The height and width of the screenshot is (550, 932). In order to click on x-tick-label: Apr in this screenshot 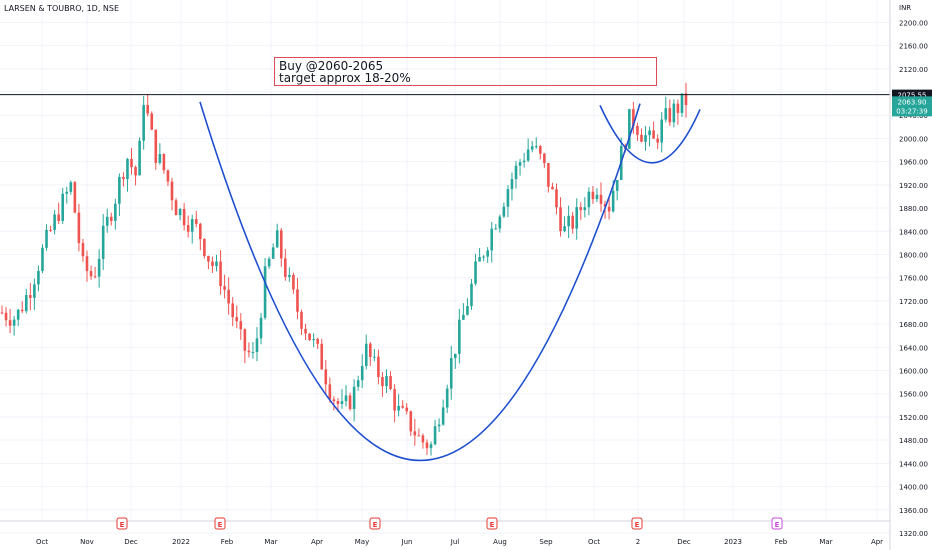, I will do `click(877, 542)`.